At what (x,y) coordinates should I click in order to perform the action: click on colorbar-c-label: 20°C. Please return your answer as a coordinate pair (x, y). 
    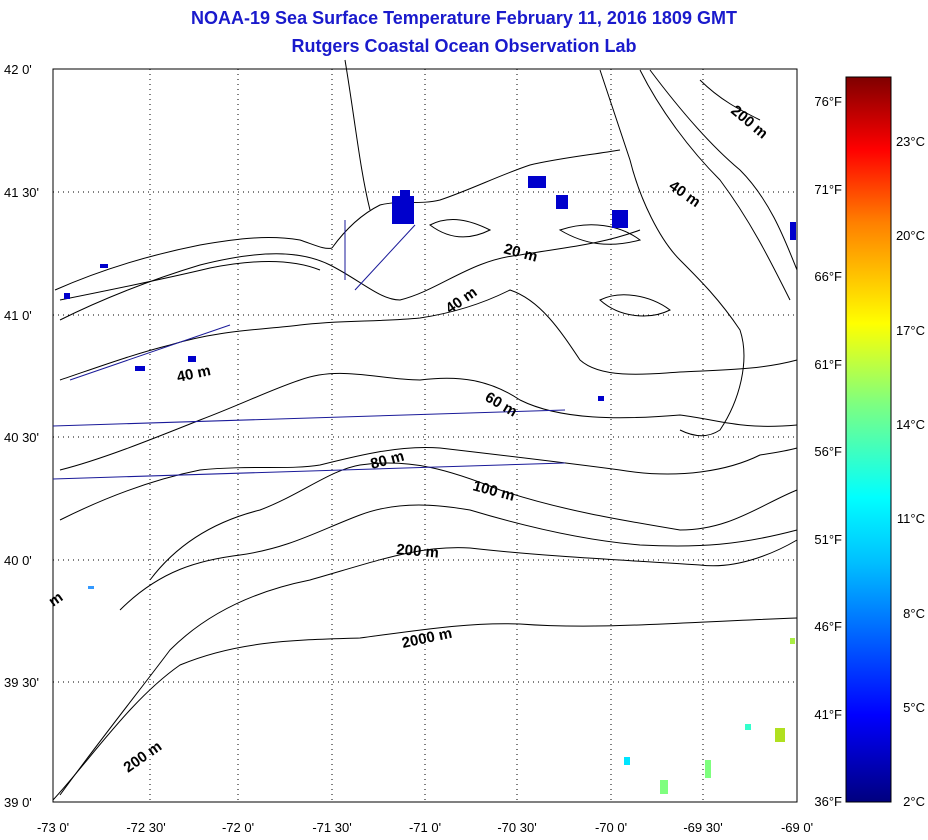
    Looking at the image, I should click on (910, 235).